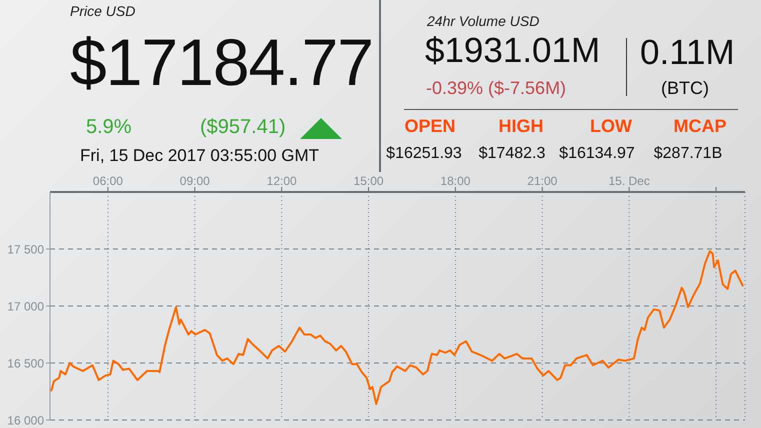 Image resolution: width=761 pixels, height=428 pixels. I want to click on text: Fri, 15 Dec 2017 03:55:00 GMT, so click(200, 156).